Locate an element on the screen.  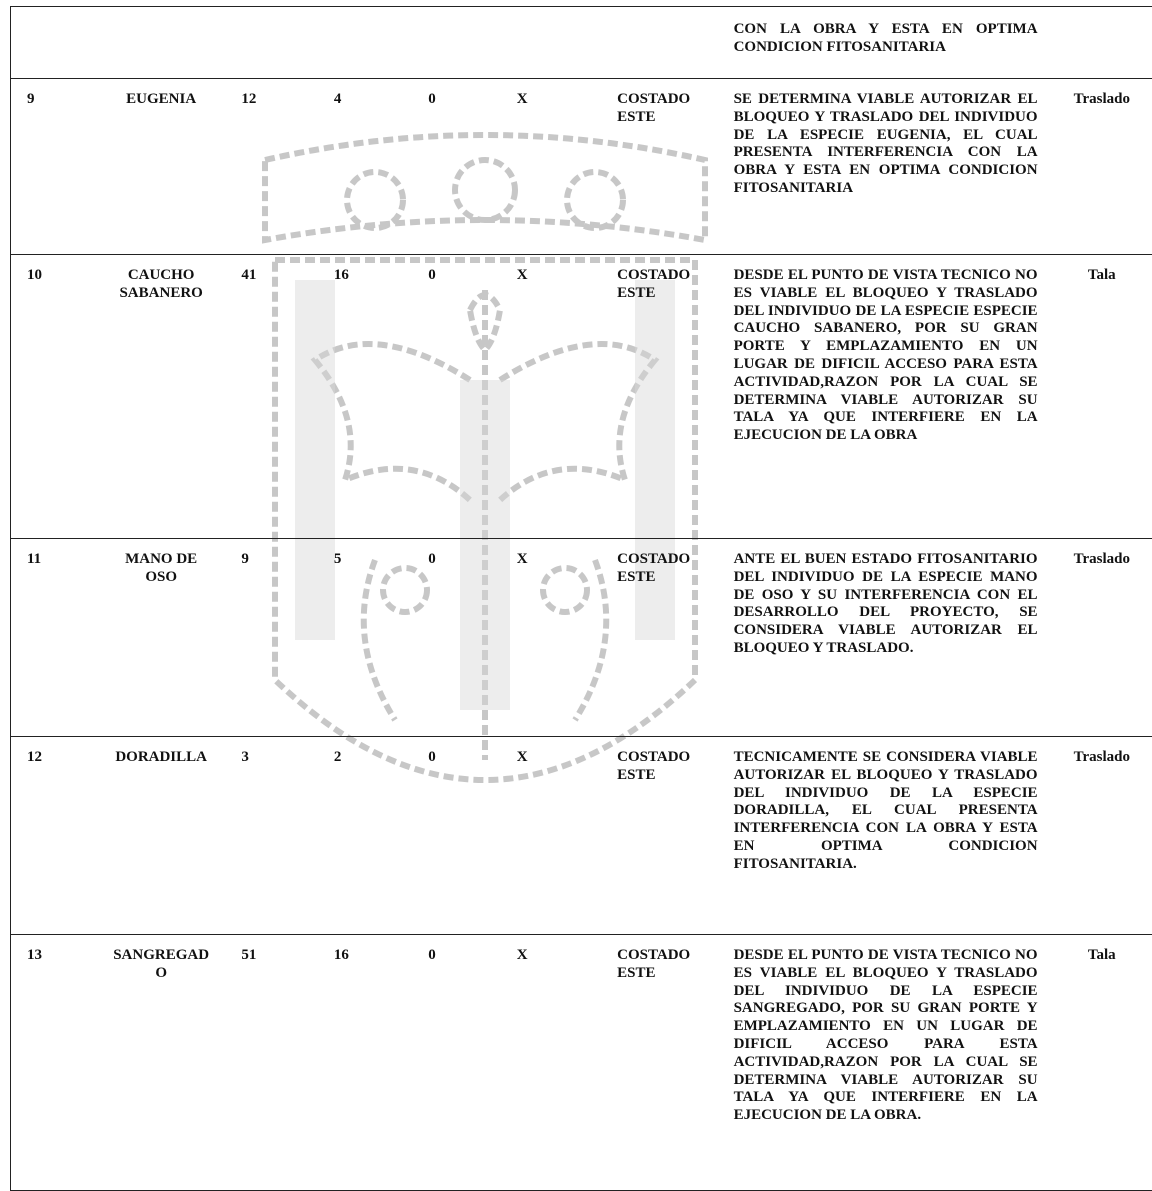
row-number: 13 is located at coordinates (61, 1063).